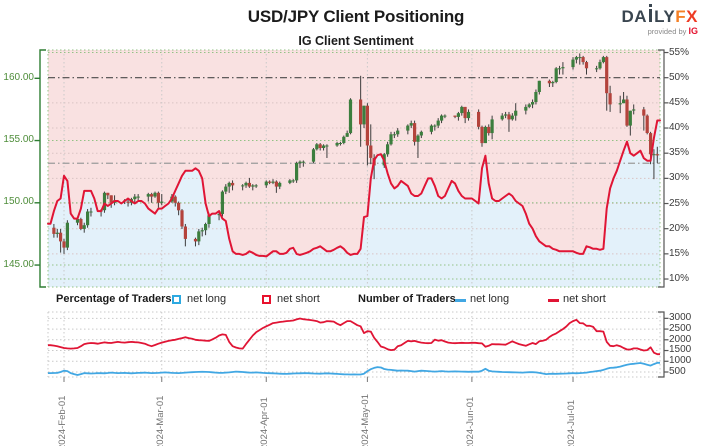  What do you see at coordinates (693, 31) in the screenshot?
I see `ig-logo: IG` at bounding box center [693, 31].